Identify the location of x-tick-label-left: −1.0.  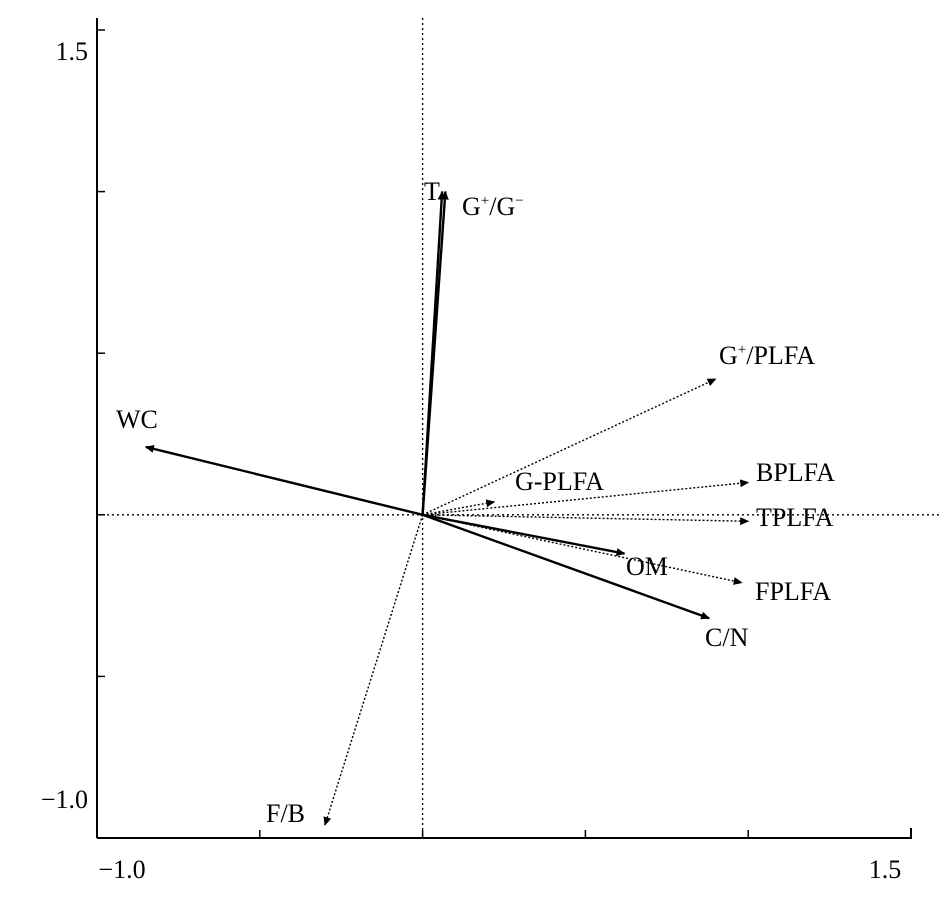
(121, 869).